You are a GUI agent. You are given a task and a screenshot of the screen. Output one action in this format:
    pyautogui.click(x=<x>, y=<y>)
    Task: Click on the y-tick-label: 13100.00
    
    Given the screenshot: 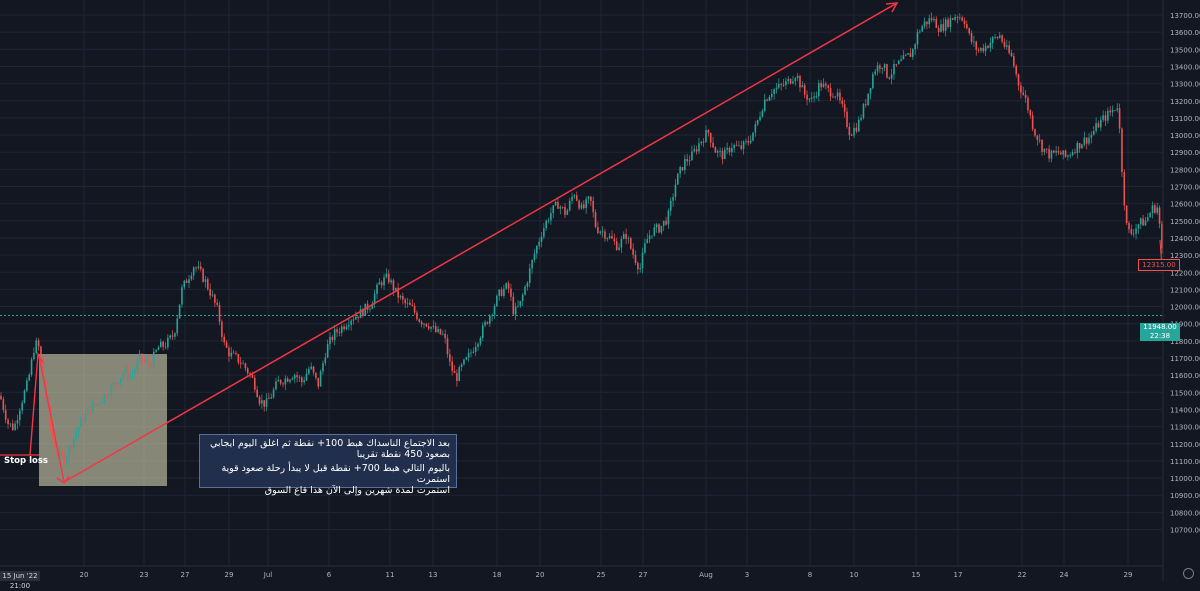 What is the action you would take?
    pyautogui.click(x=1185, y=119)
    